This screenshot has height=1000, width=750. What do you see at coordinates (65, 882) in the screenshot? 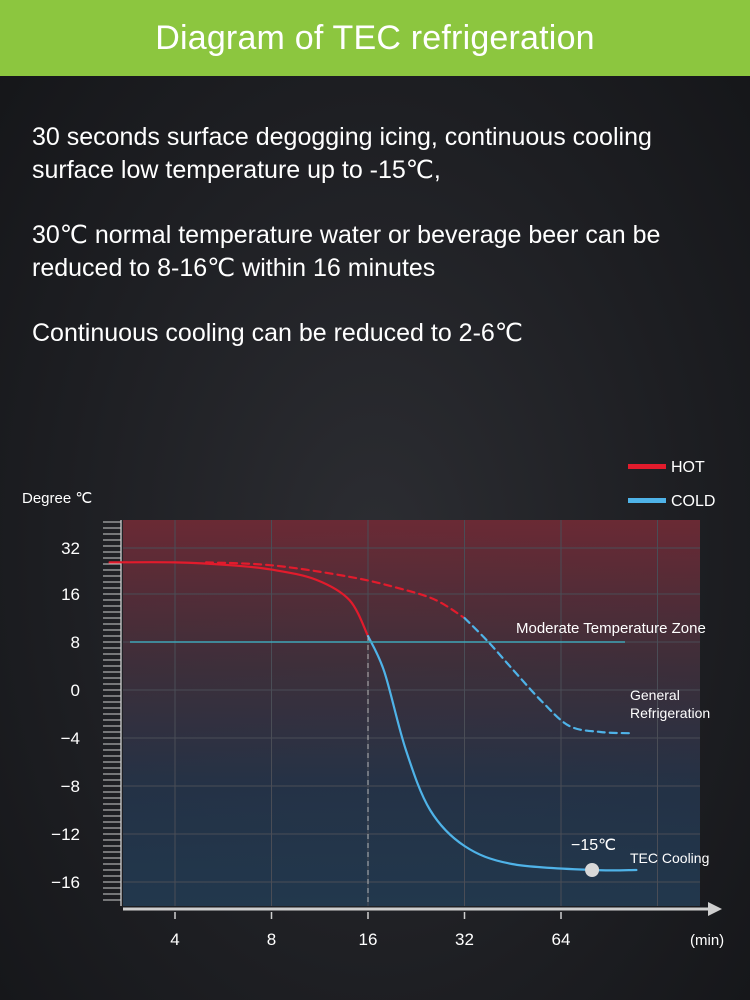
I see `y-tick-label: −16` at bounding box center [65, 882].